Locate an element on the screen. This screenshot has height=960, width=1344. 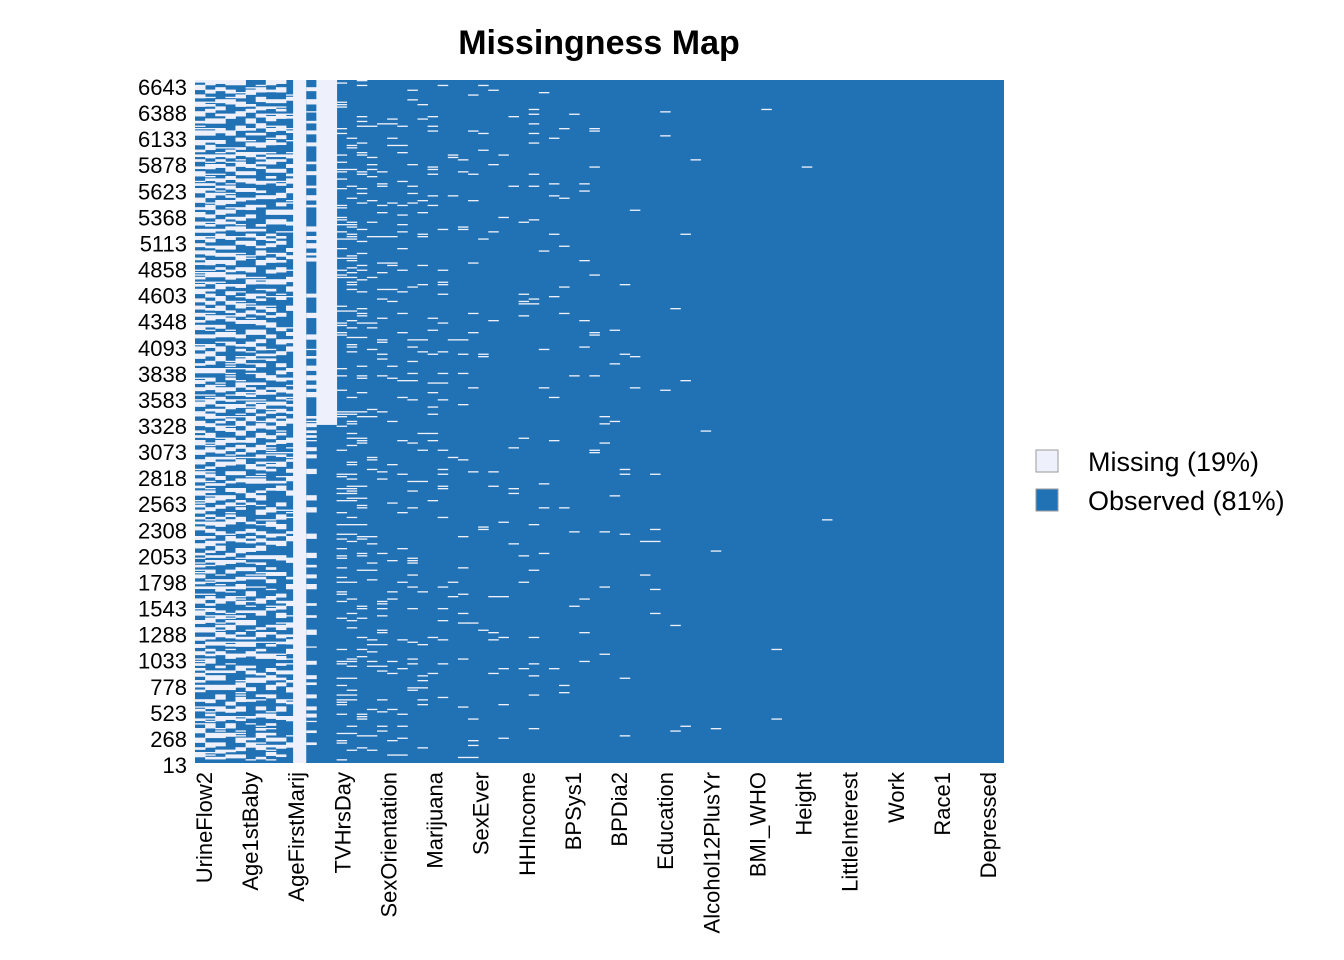
y-tick-label: 523 is located at coordinates (168, 713).